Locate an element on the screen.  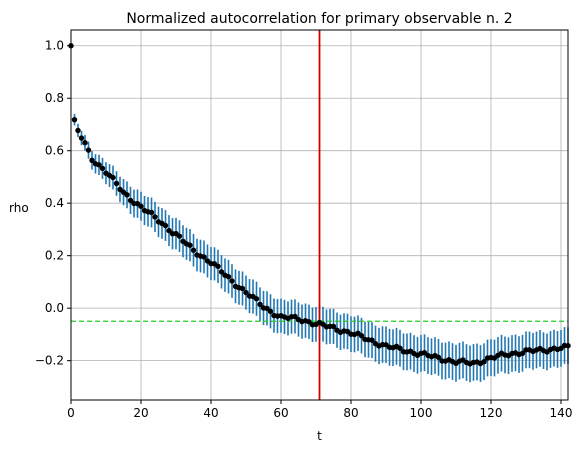
x-tick-label: 20 is located at coordinates (140, 413).